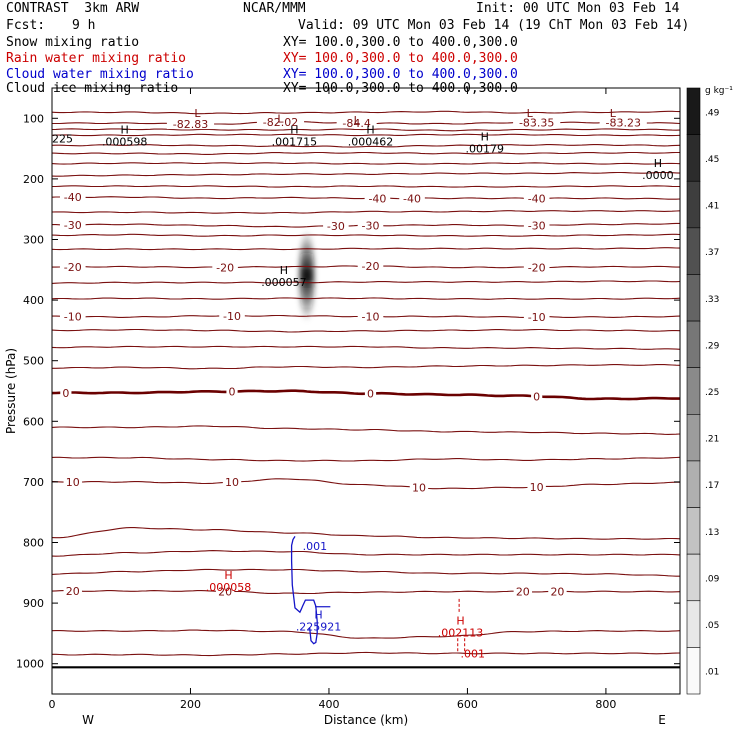 The width and height of the screenshot is (740, 740). Describe the element at coordinates (712, 533) in the screenshot. I see `colorbar-tick-label: .13` at that location.